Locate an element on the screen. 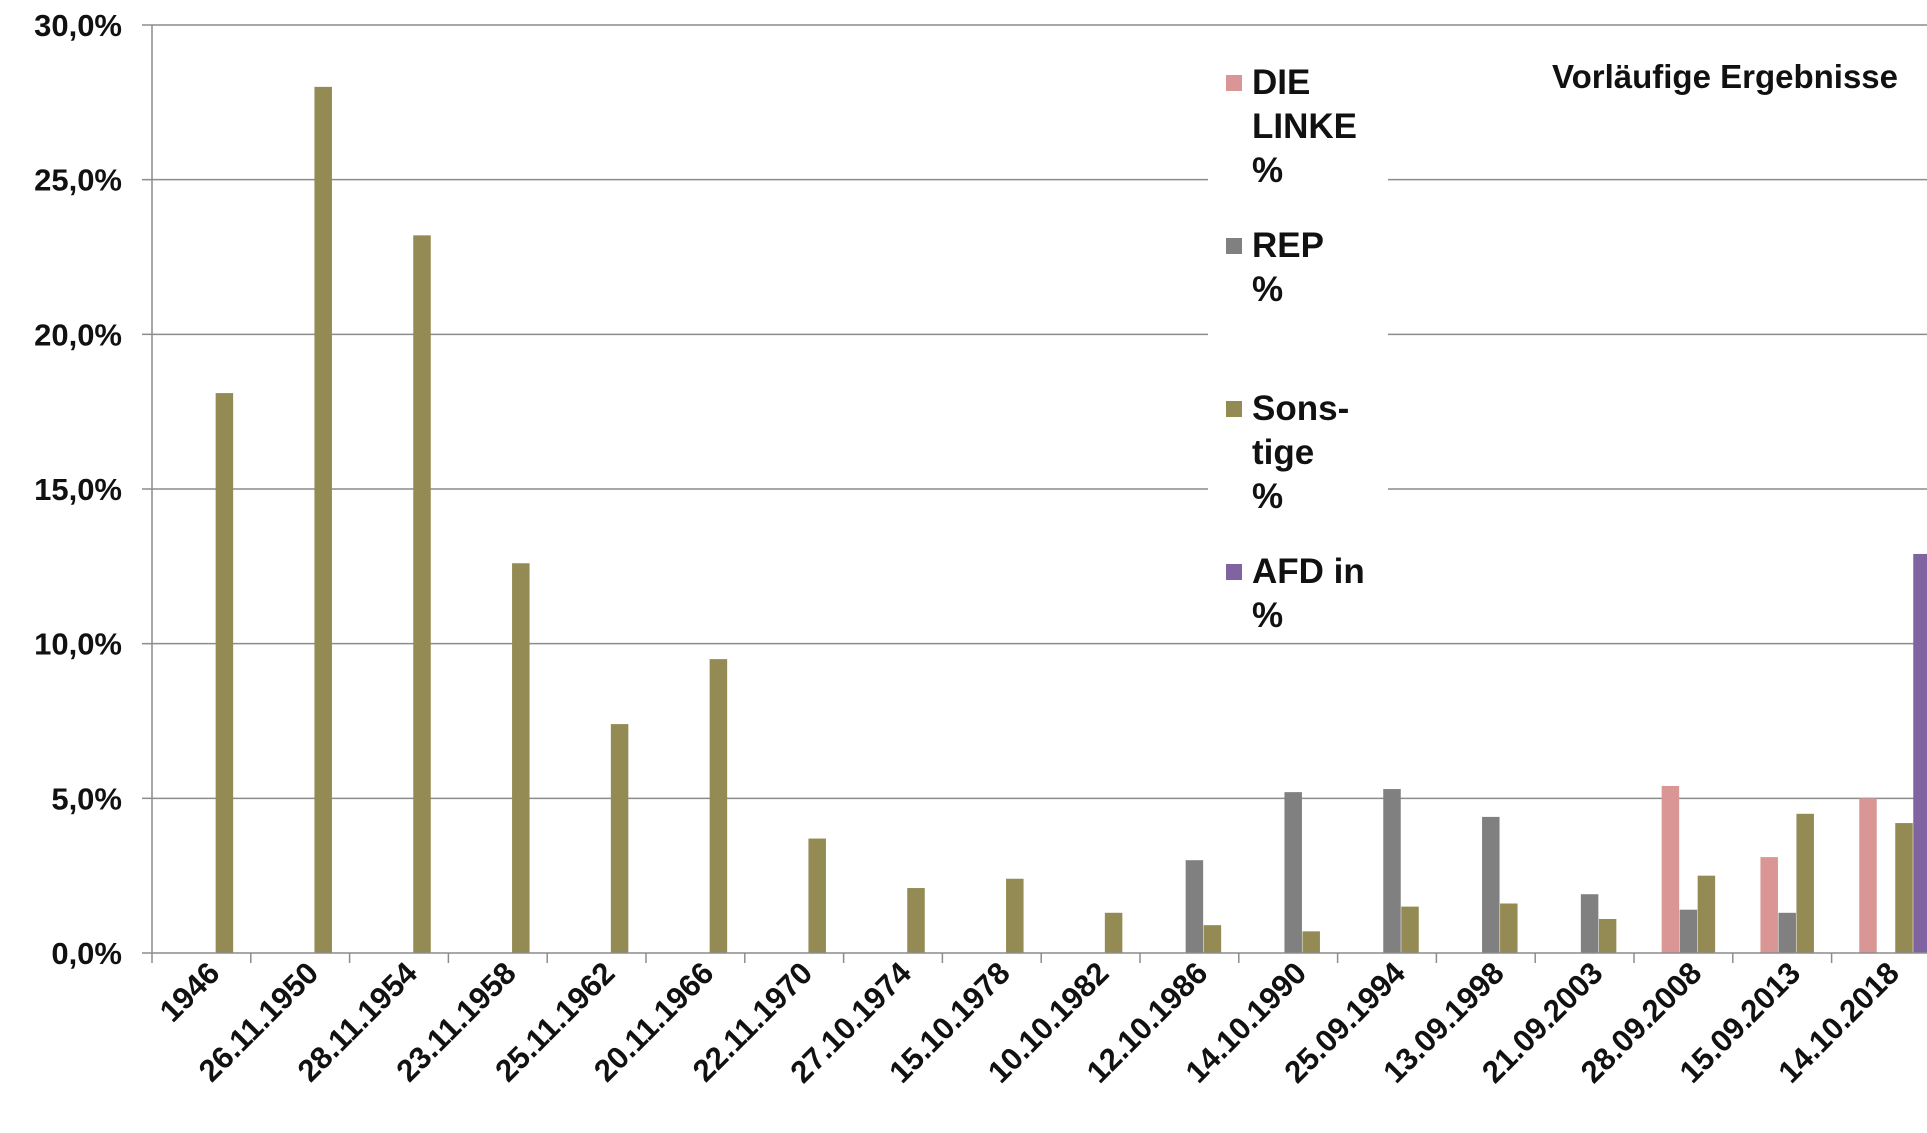  legend-label: AFD in% is located at coordinates (1308, 593).